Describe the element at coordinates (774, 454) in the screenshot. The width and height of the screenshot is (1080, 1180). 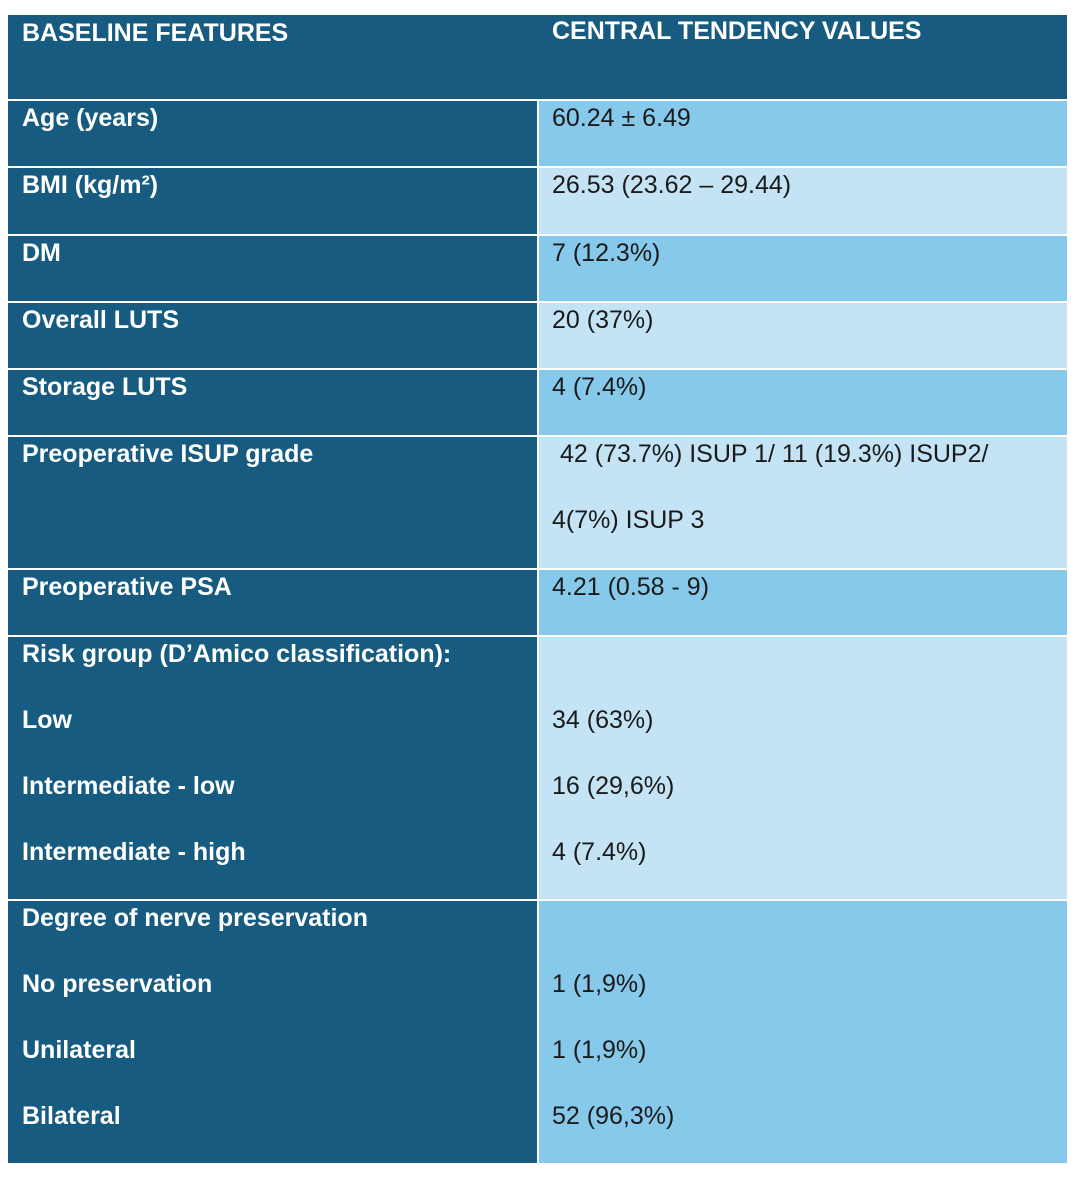
I see `value-text: 42 (73.7%) ISUP 1/ 11 (19.3%) ISUP2/` at that location.